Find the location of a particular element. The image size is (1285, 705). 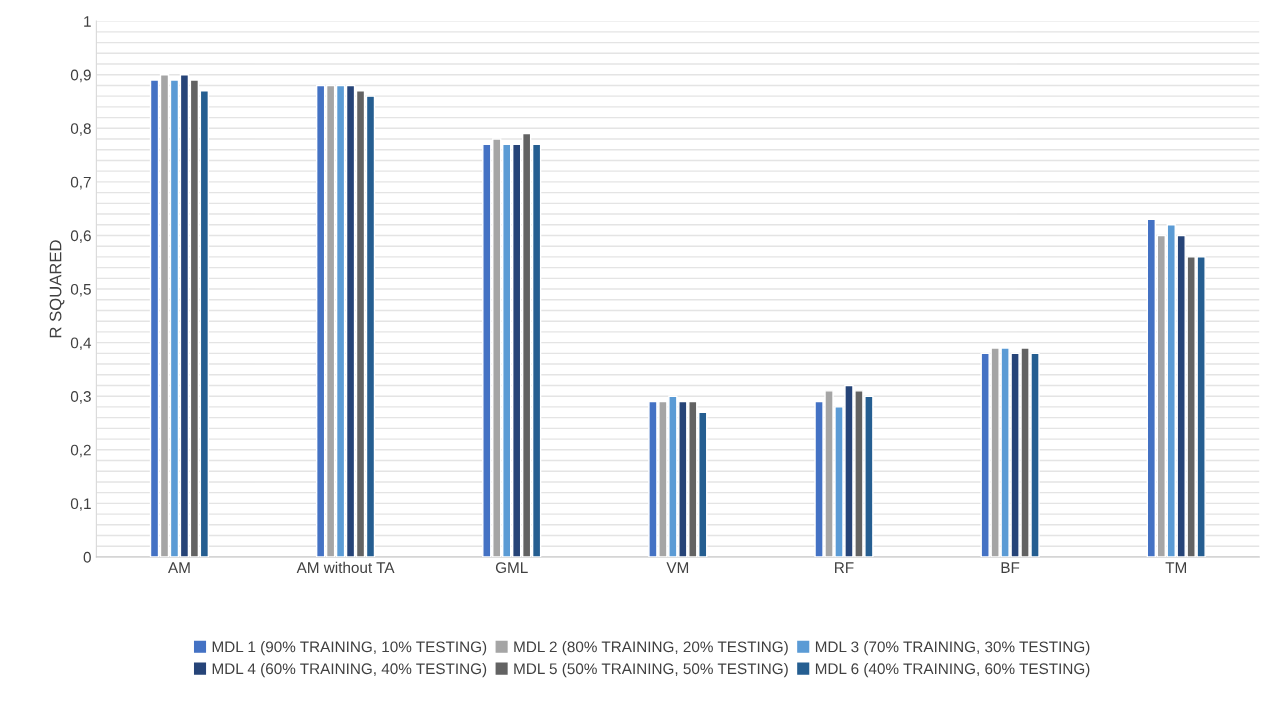

legend-label: MDL 5 (50% TRAINING, 50% TESTING) is located at coordinates (651, 670).